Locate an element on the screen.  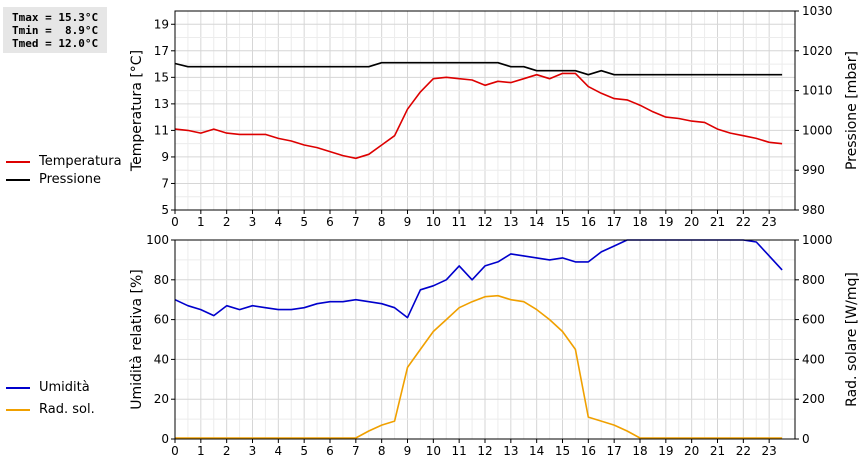
y2-tick-label: 600 is located at coordinates (813, 320).